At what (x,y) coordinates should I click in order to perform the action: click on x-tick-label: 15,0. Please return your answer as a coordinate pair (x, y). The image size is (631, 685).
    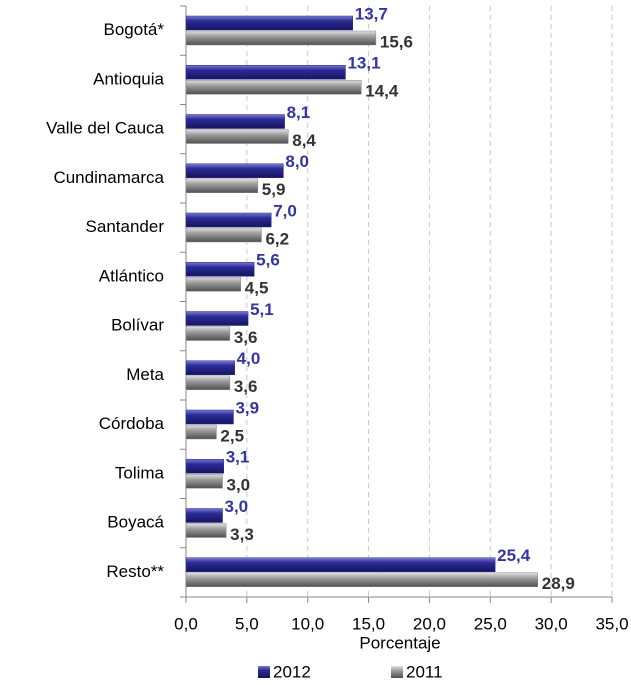
    Looking at the image, I should click on (368, 623).